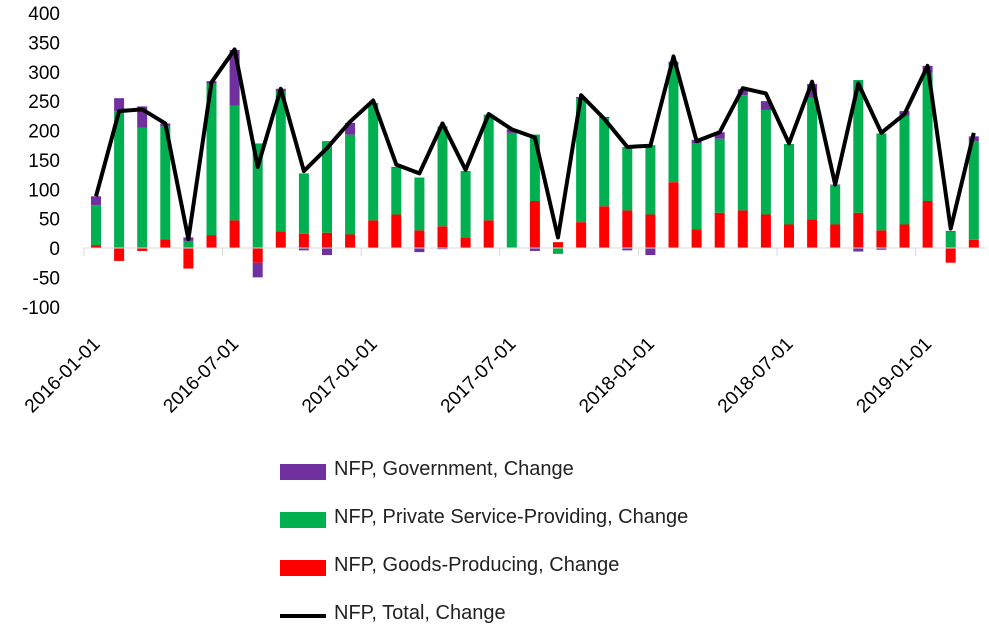 The image size is (989, 644). What do you see at coordinates (63, 376) in the screenshot?
I see `x-tick-label: 2016-01-01` at bounding box center [63, 376].